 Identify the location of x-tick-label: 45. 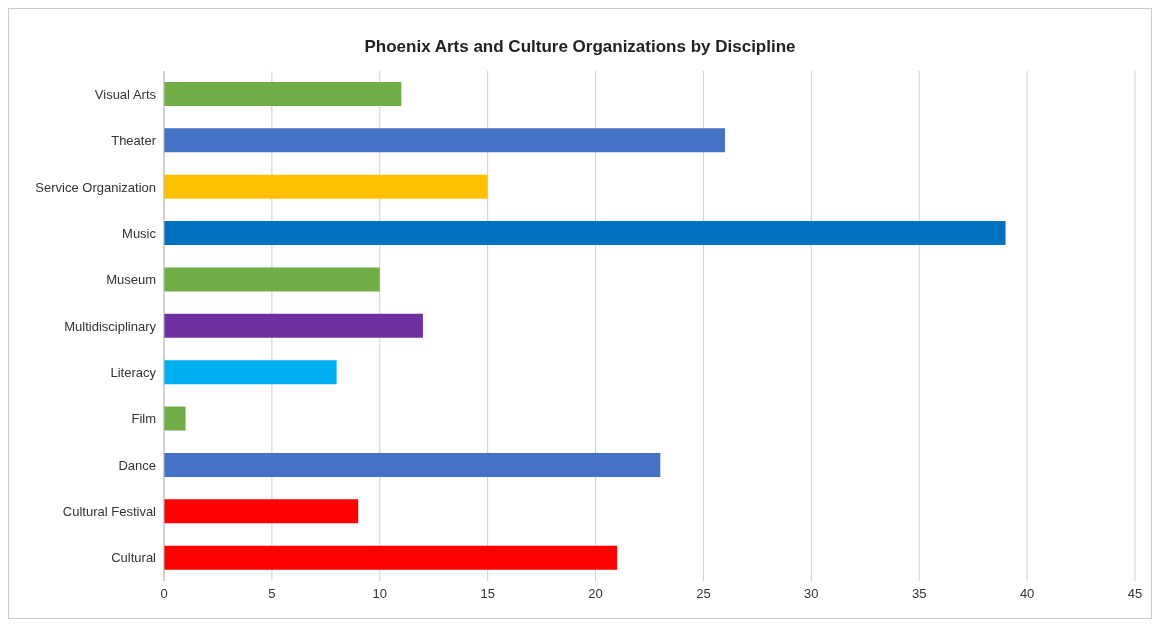
(1135, 594).